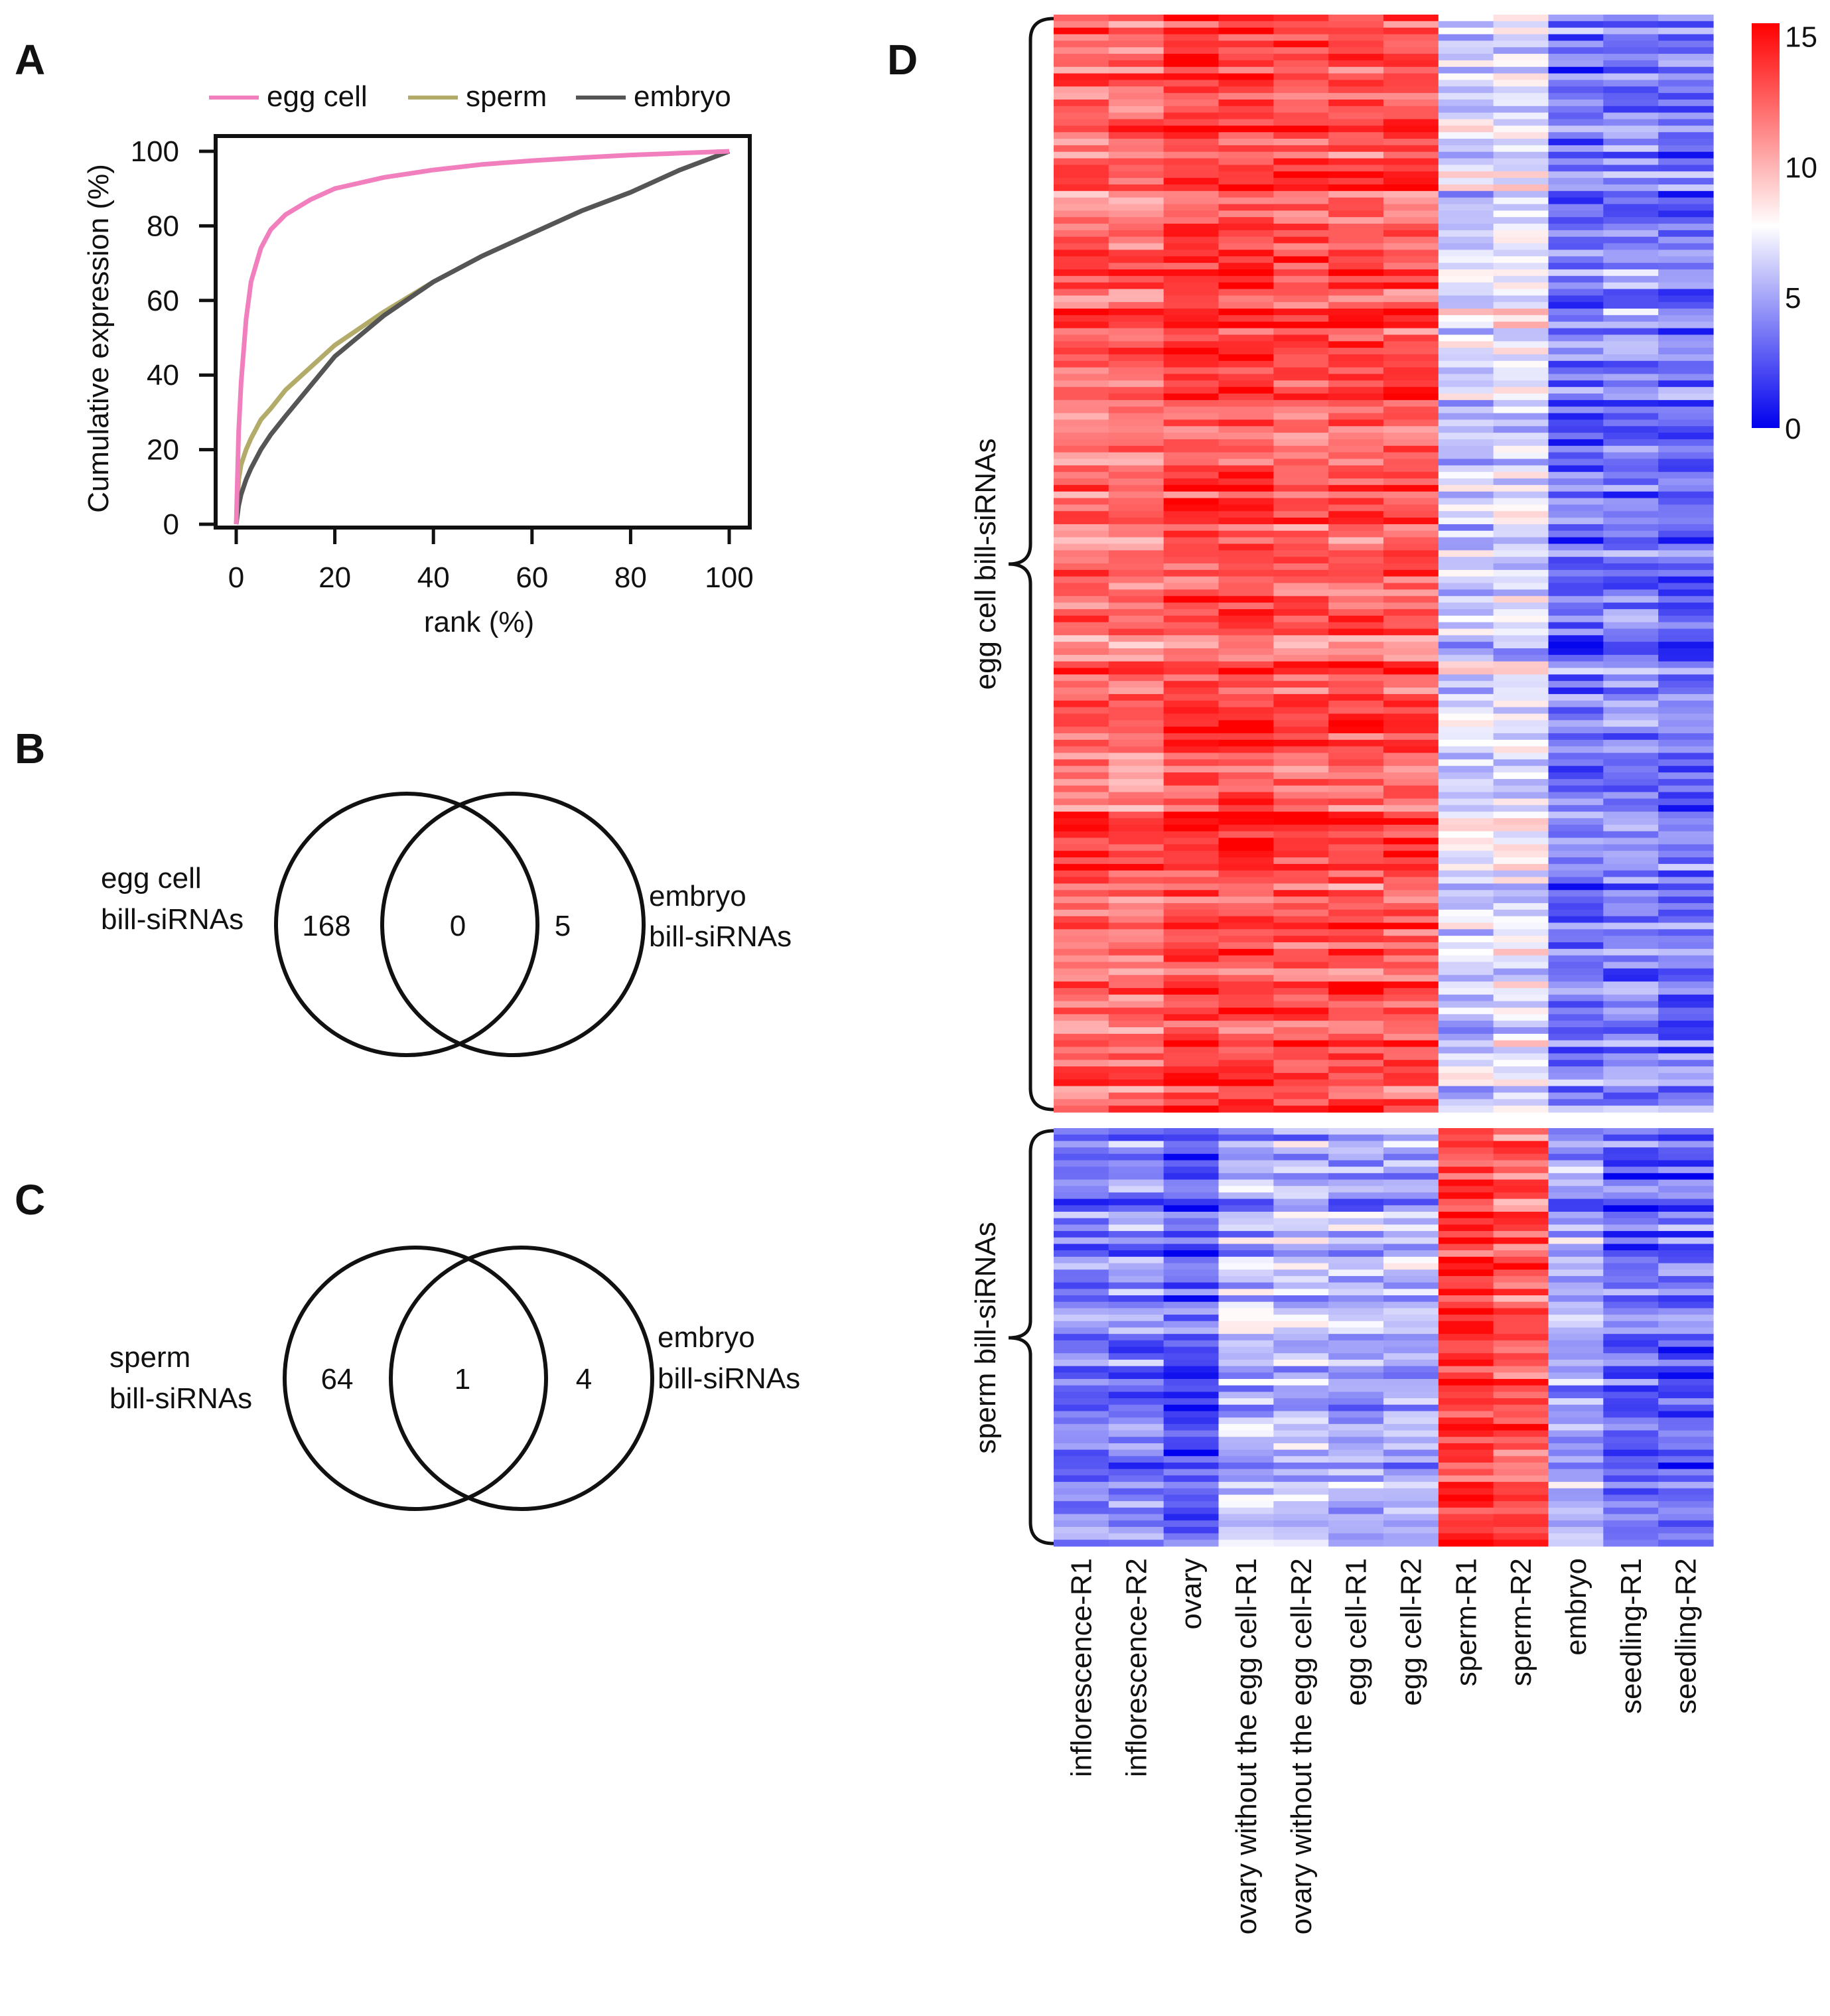 The width and height of the screenshot is (1830, 2016). I want to click on y-tick-label: 100, so click(155, 151).